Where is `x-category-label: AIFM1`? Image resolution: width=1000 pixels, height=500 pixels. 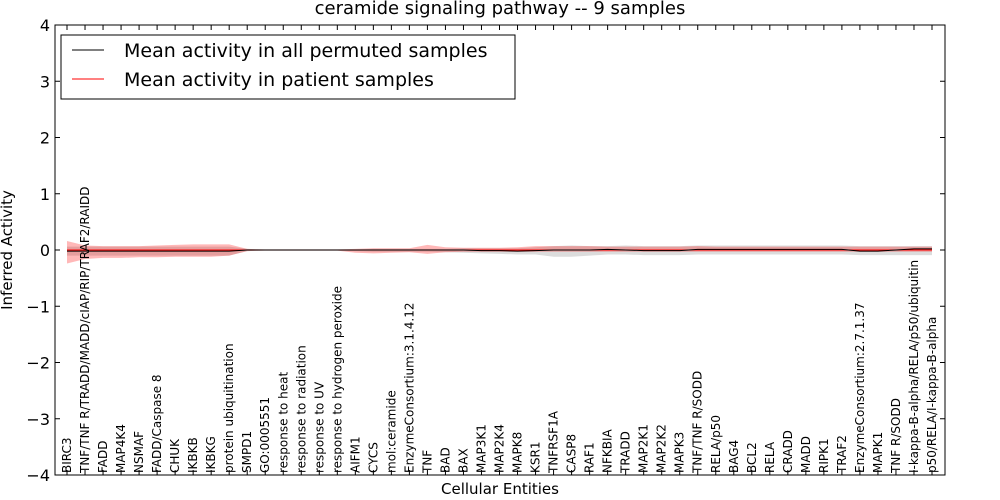
x-category-label: AIFM1 is located at coordinates (355, 454).